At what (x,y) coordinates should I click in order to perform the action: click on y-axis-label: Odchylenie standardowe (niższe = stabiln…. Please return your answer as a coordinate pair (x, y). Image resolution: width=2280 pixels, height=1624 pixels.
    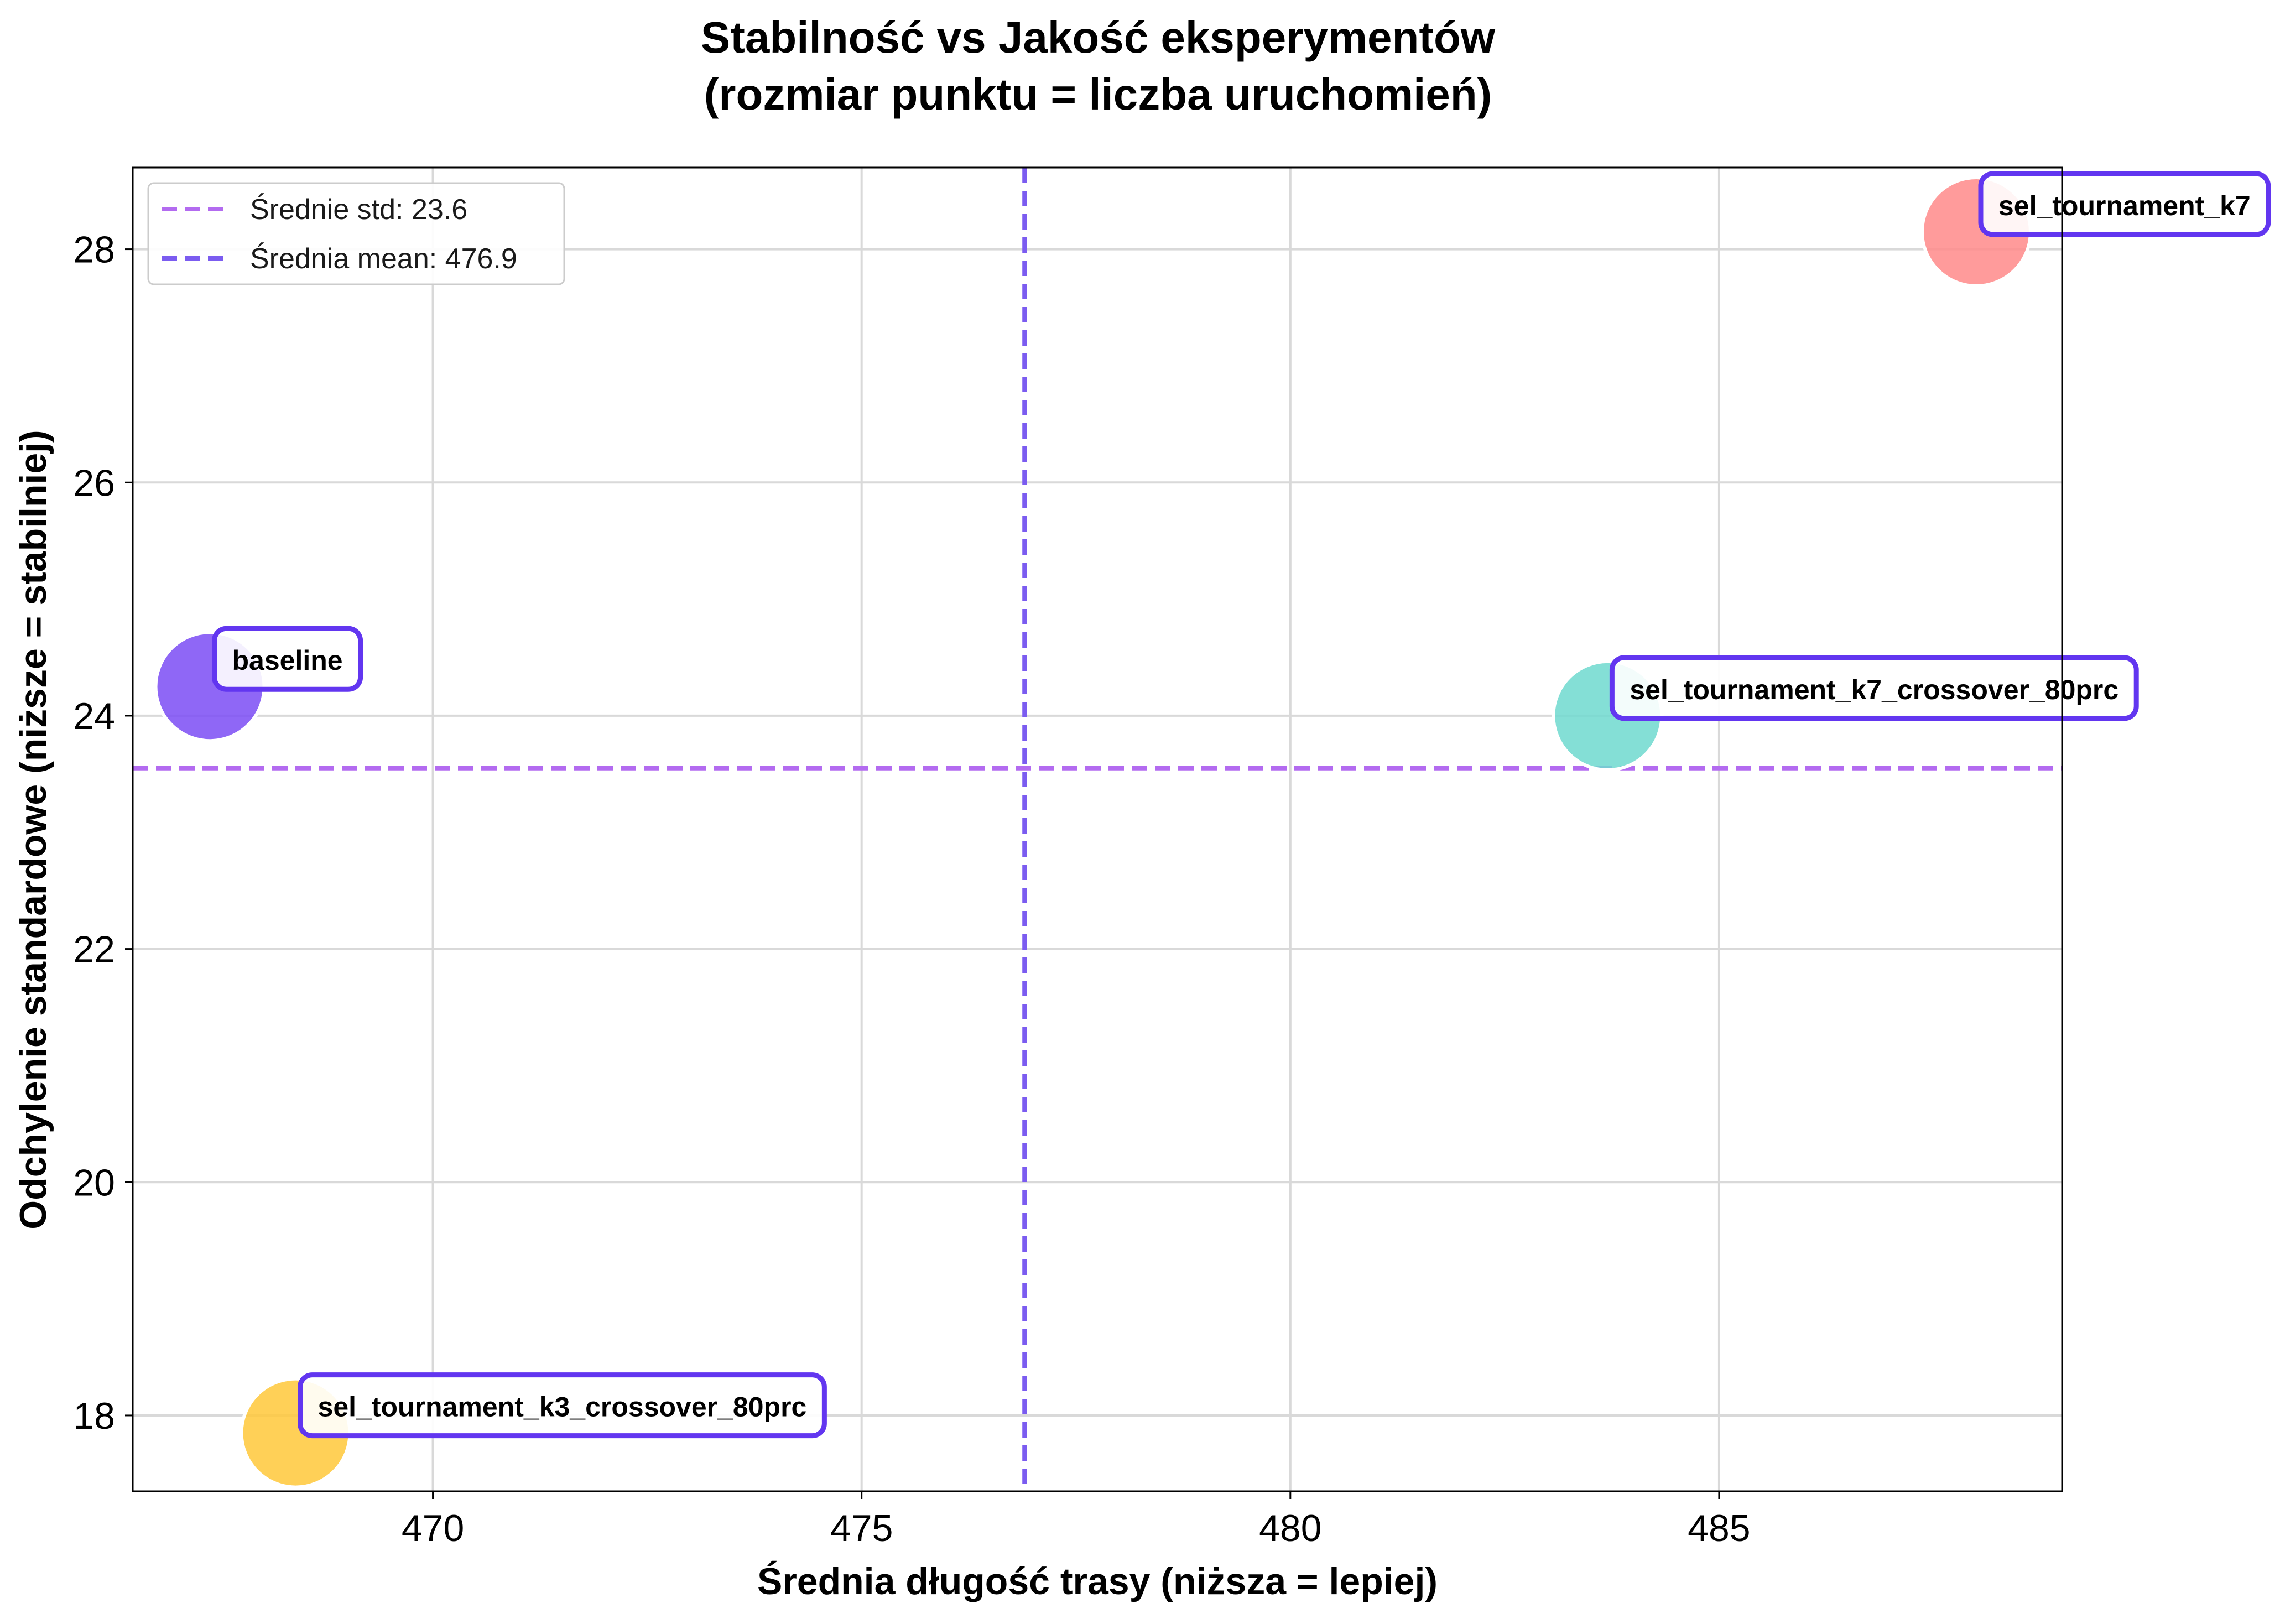
    Looking at the image, I should click on (33, 829).